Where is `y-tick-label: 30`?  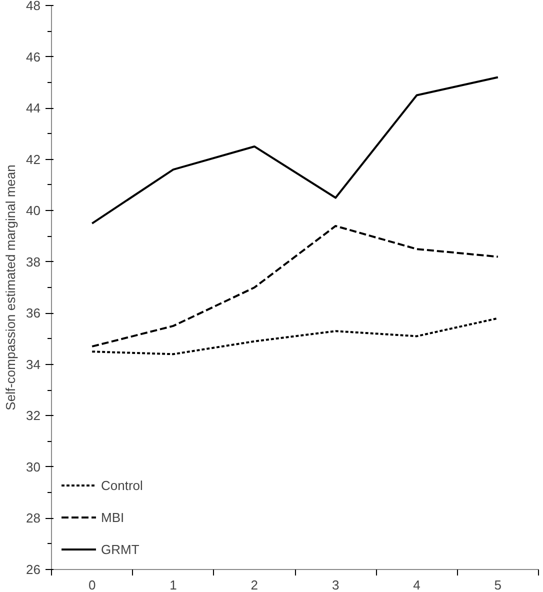 y-tick-label: 30 is located at coordinates (33, 466).